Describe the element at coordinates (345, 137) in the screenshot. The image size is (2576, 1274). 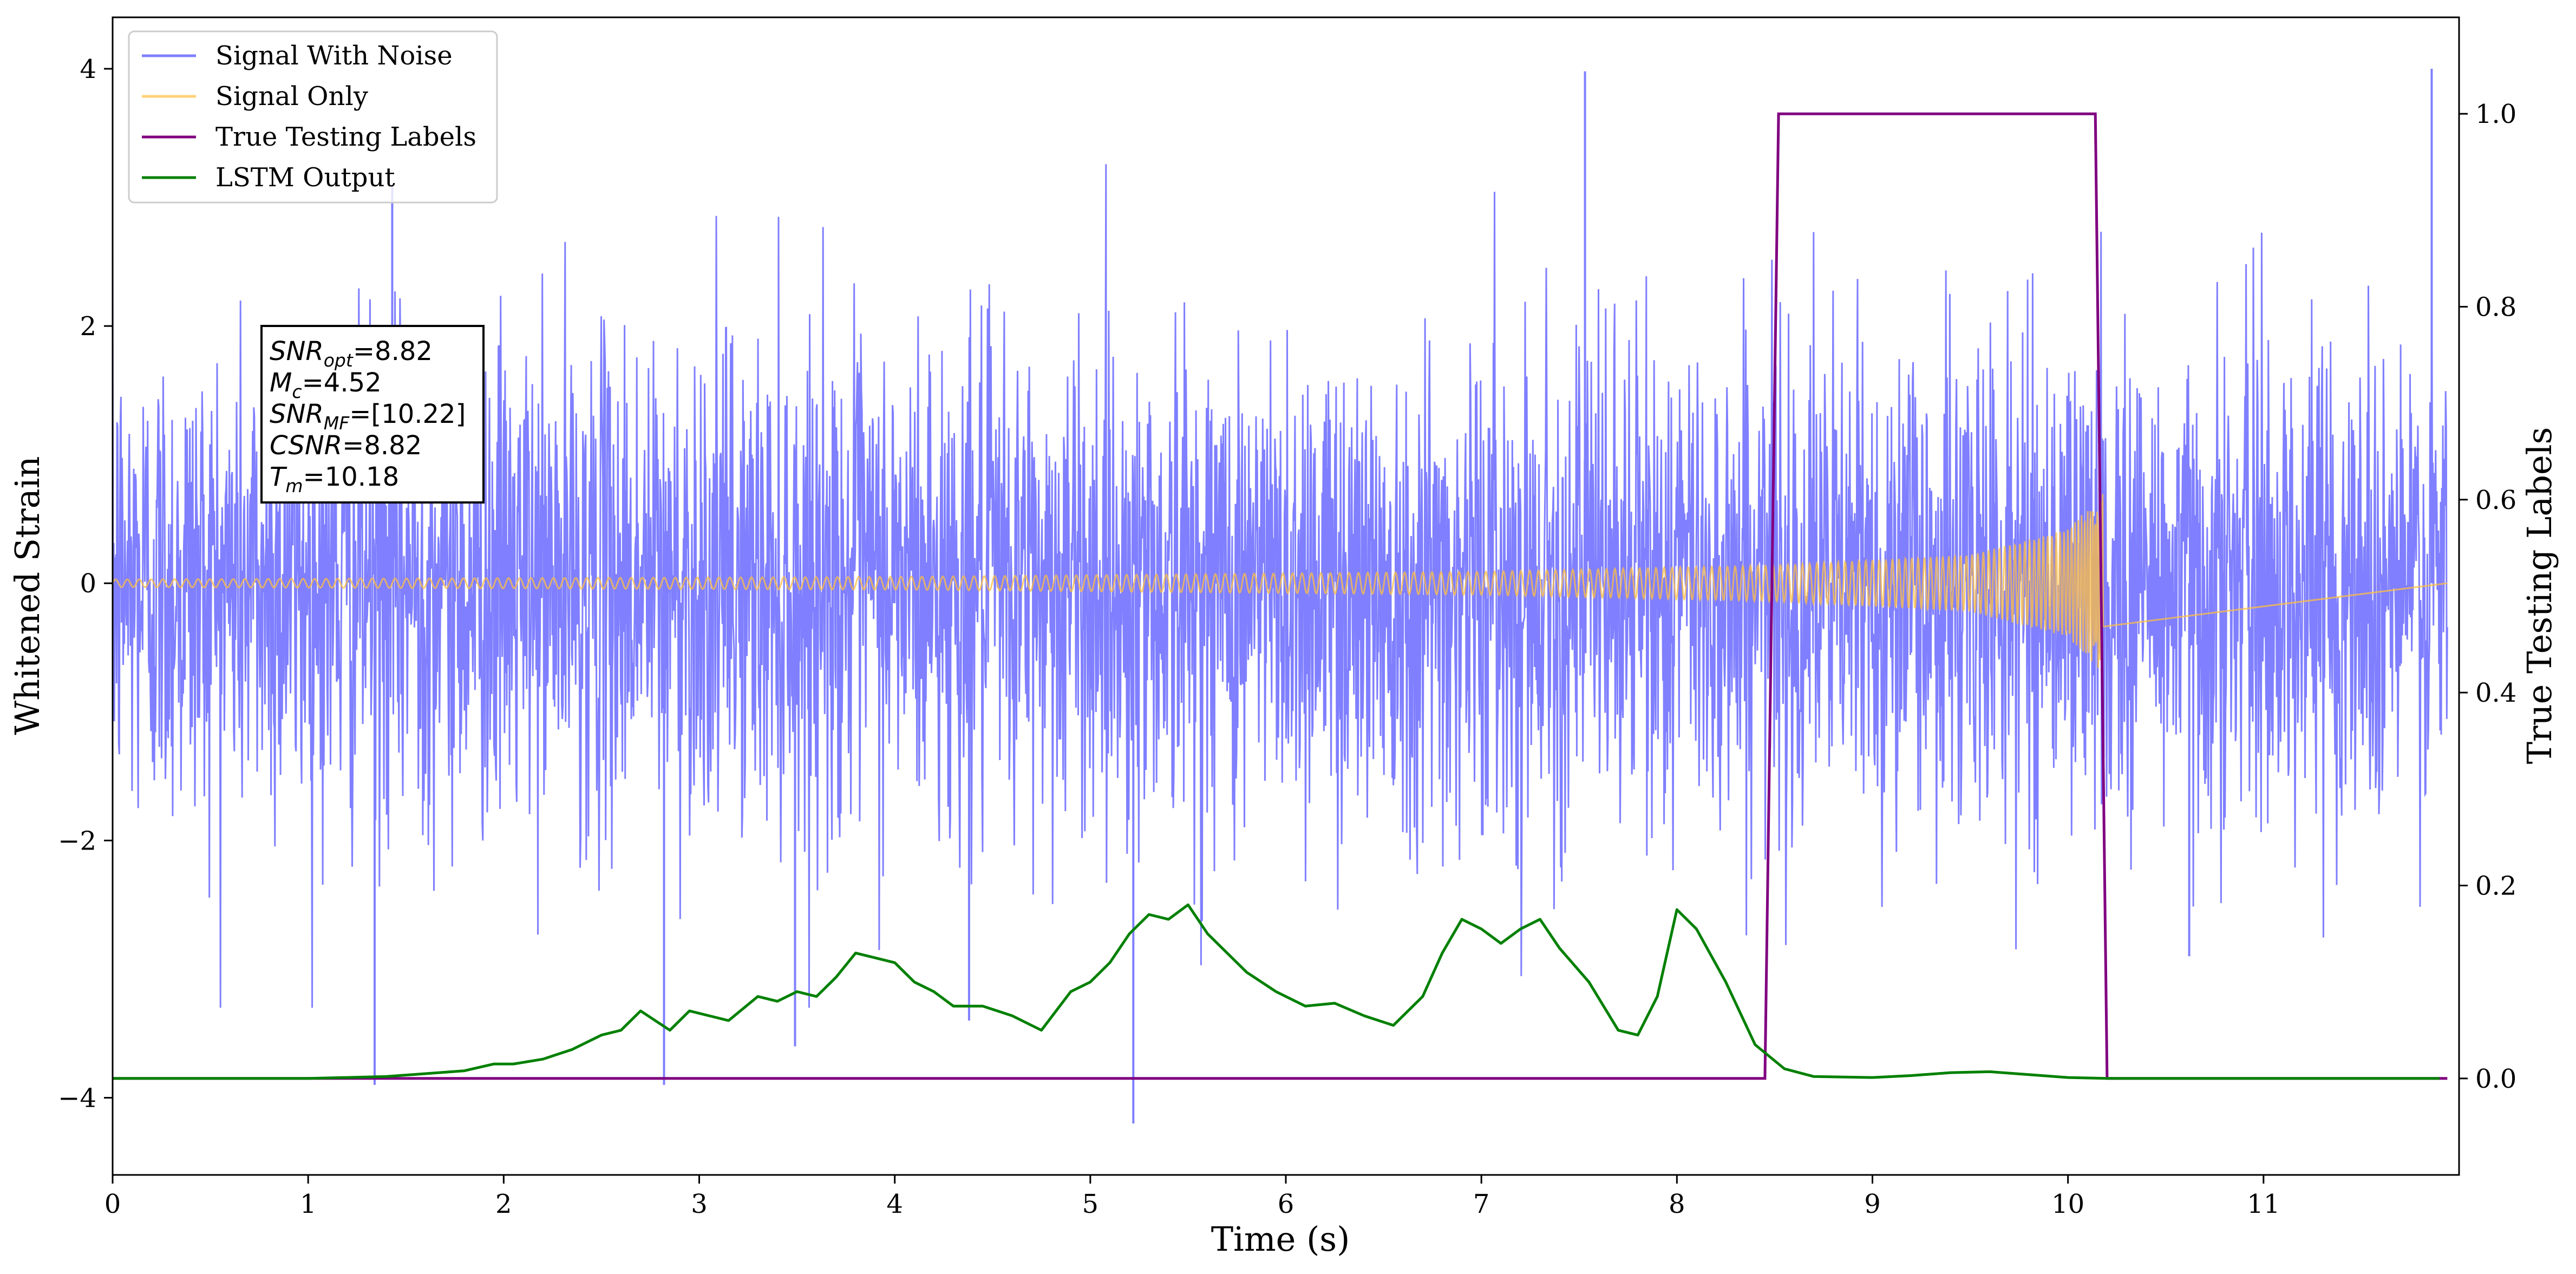
I see `legend-label-true-testing-labels: True Testing Labels` at that location.